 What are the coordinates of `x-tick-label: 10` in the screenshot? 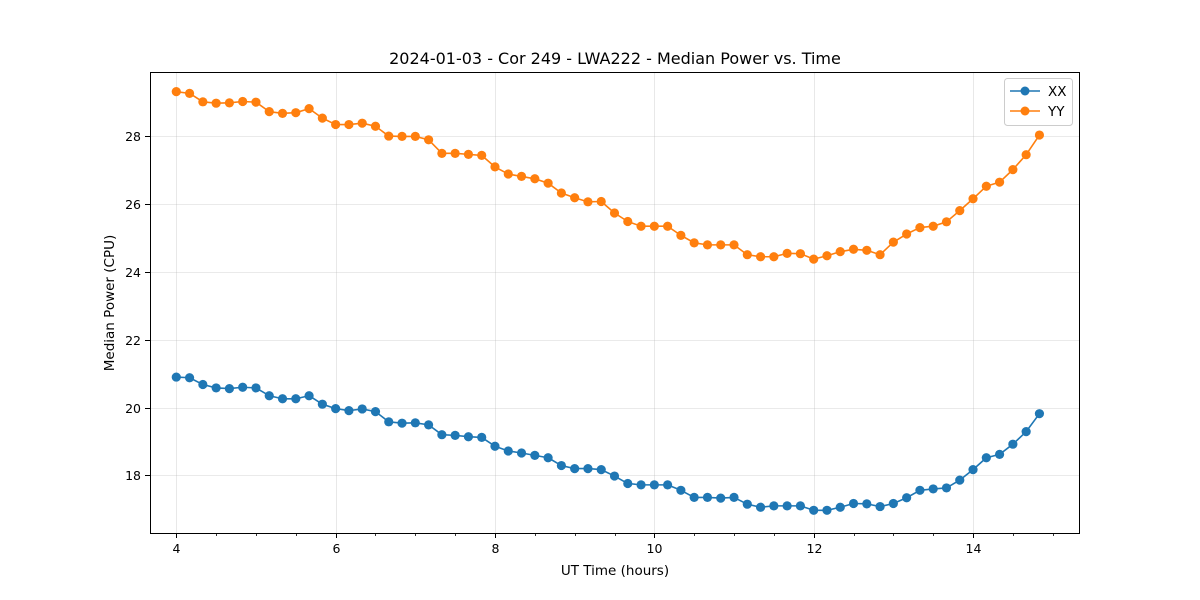 It's located at (655, 548).